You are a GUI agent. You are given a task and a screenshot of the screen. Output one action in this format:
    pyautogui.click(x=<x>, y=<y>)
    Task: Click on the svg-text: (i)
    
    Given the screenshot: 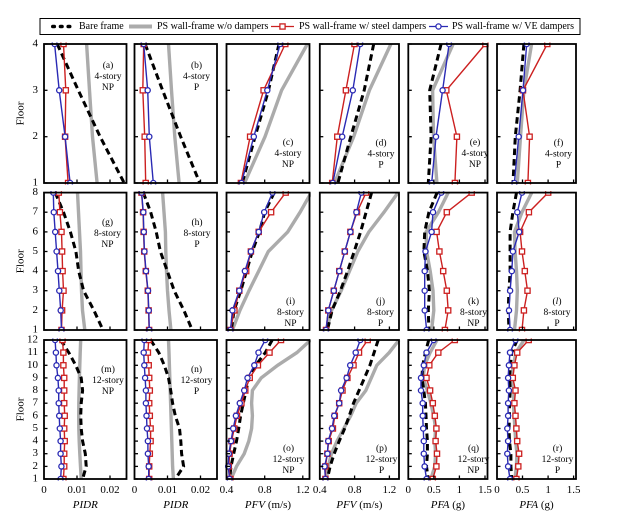 What is the action you would take?
    pyautogui.click(x=290, y=301)
    